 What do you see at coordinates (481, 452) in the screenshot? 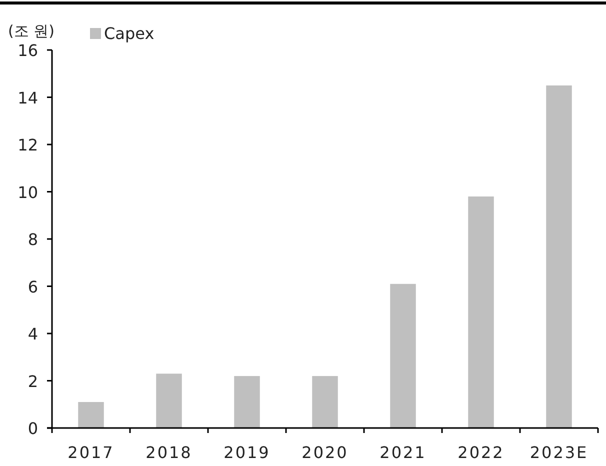
I see `x-tick-label: 2022` at bounding box center [481, 452].